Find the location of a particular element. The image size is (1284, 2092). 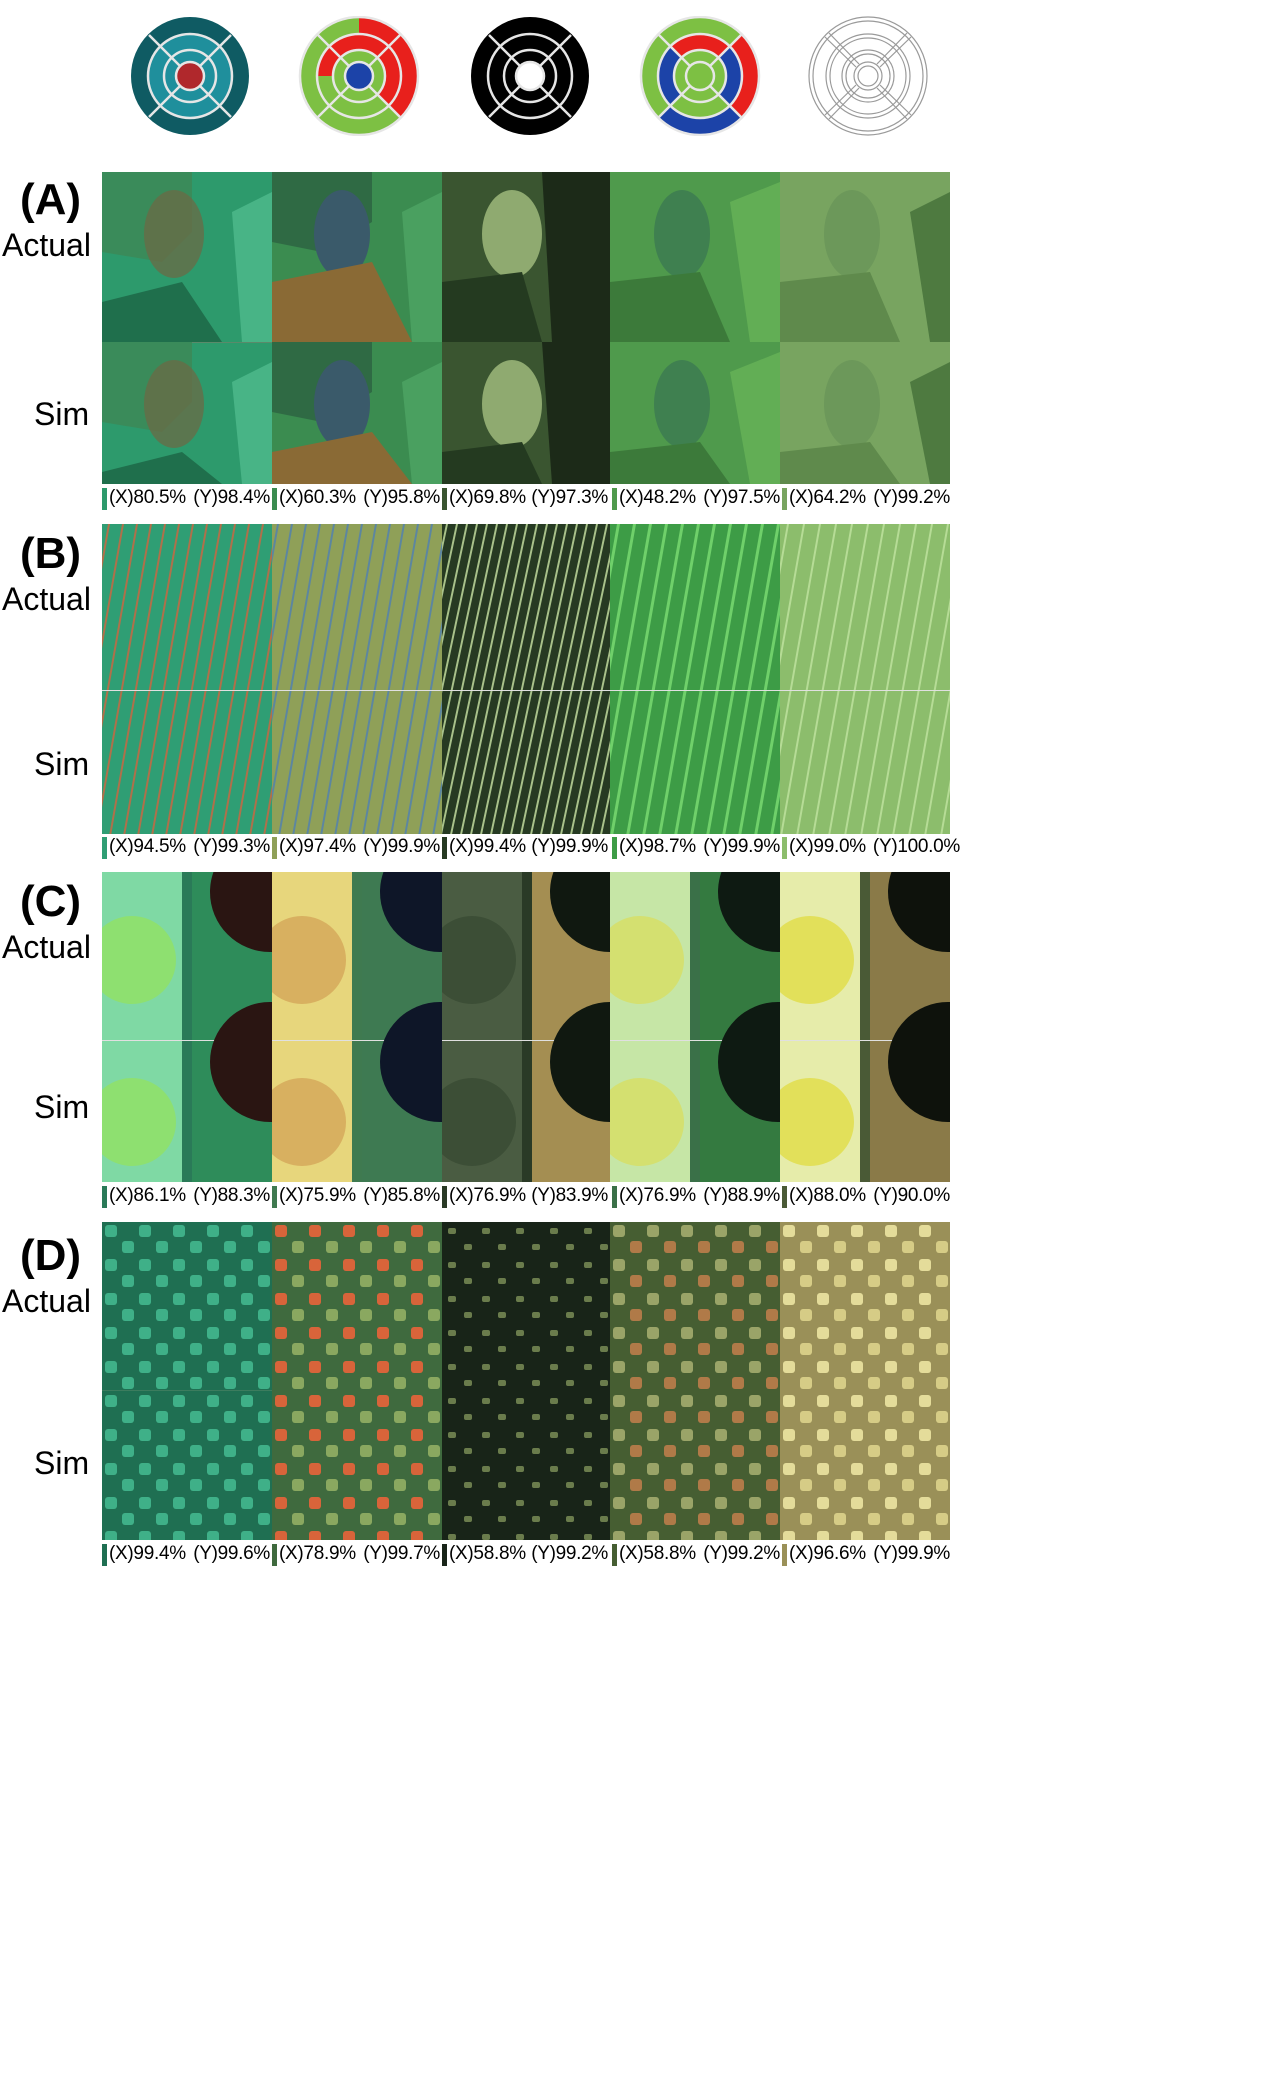

x-score: (X)69.8% is located at coordinates (487, 497).